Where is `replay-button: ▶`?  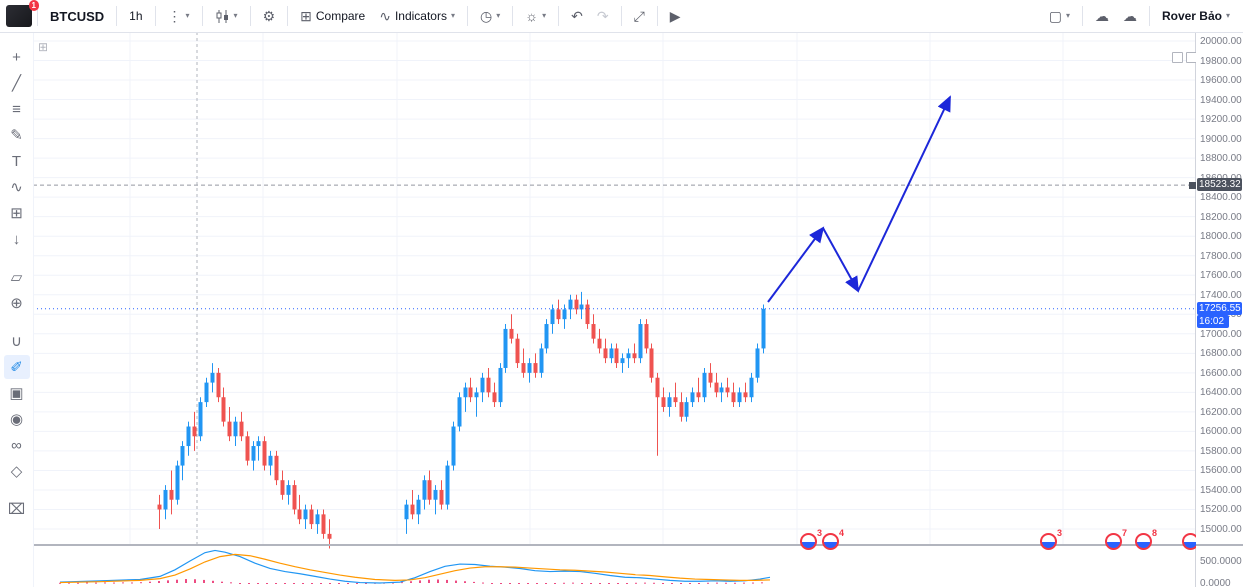
replay-button: ▶ is located at coordinates (675, 16).